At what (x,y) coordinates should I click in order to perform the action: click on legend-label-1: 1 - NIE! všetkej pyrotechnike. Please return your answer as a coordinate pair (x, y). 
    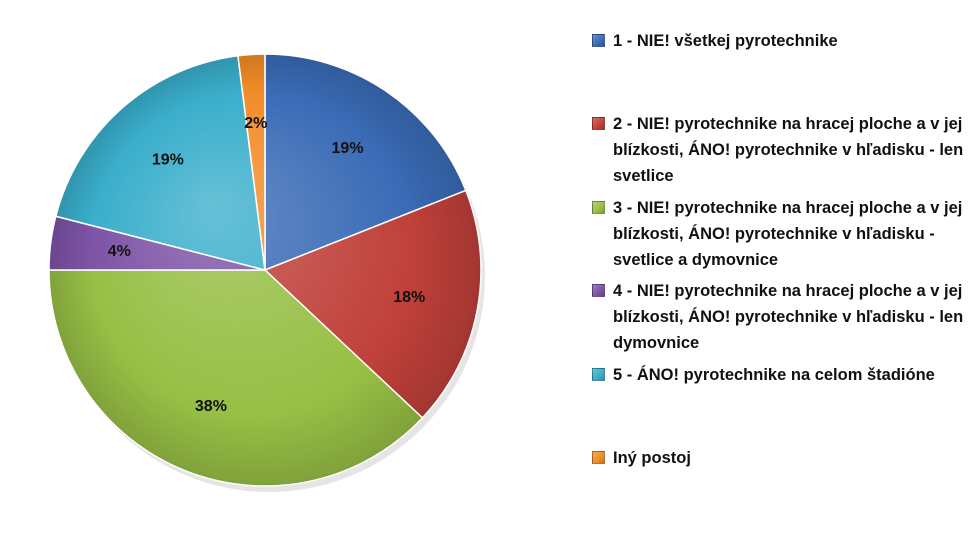
    Looking at the image, I should click on (725, 41).